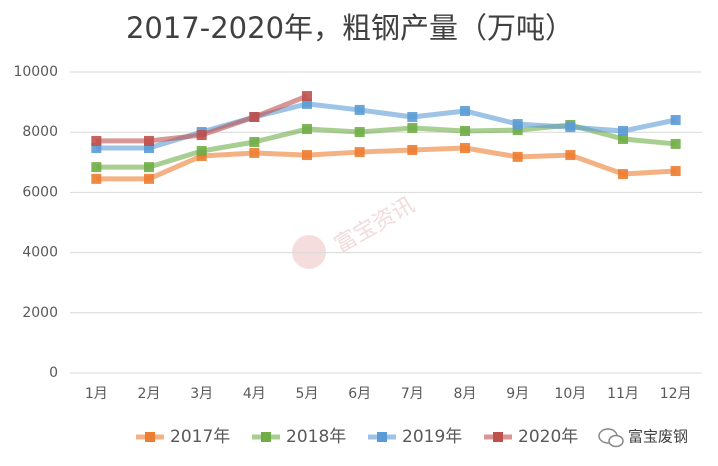 The image size is (718, 466). What do you see at coordinates (676, 394) in the screenshot?
I see `x-tick-label: 12月` at bounding box center [676, 394].